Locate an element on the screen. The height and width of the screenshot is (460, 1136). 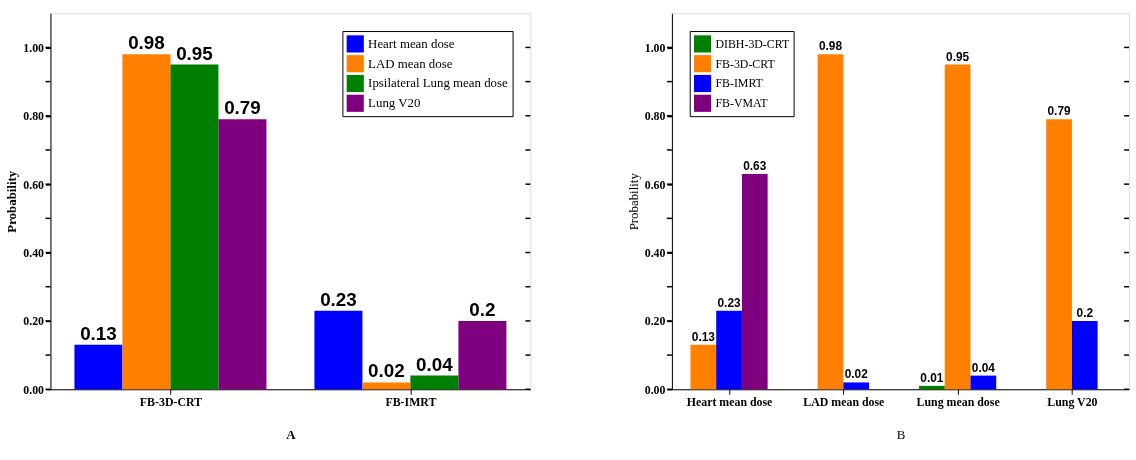
x-axis-title: A is located at coordinates (291, 435).